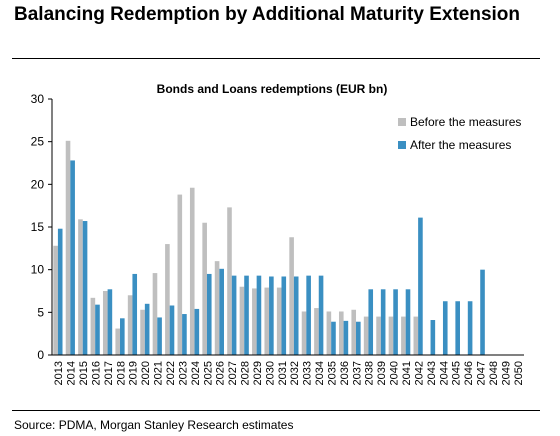  What do you see at coordinates (159, 336) in the screenshot?
I see `bar-2021-after` at bounding box center [159, 336].